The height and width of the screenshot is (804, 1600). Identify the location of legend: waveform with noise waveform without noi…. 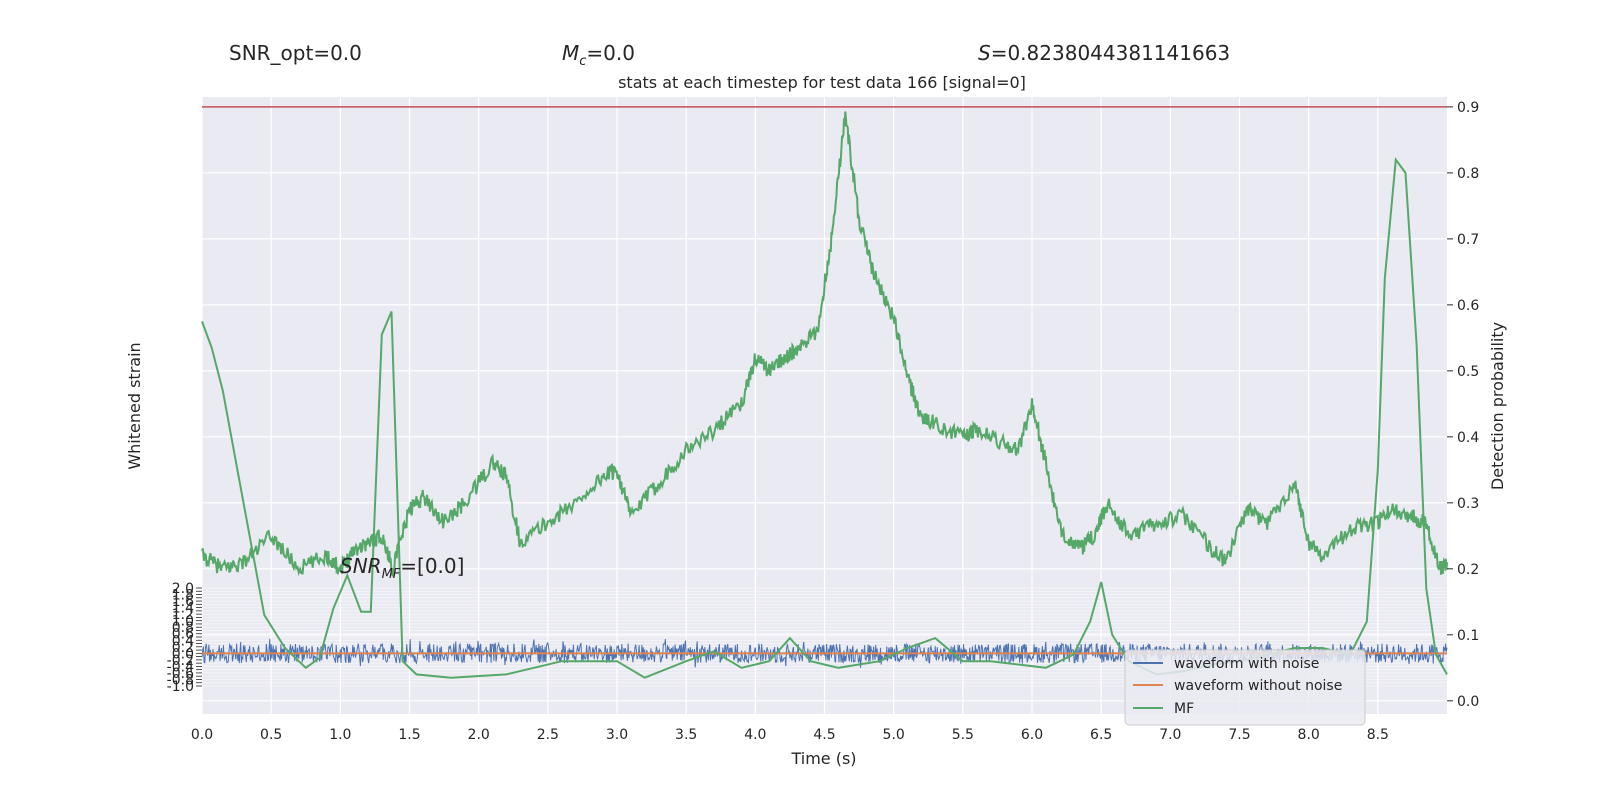
(1245, 687).